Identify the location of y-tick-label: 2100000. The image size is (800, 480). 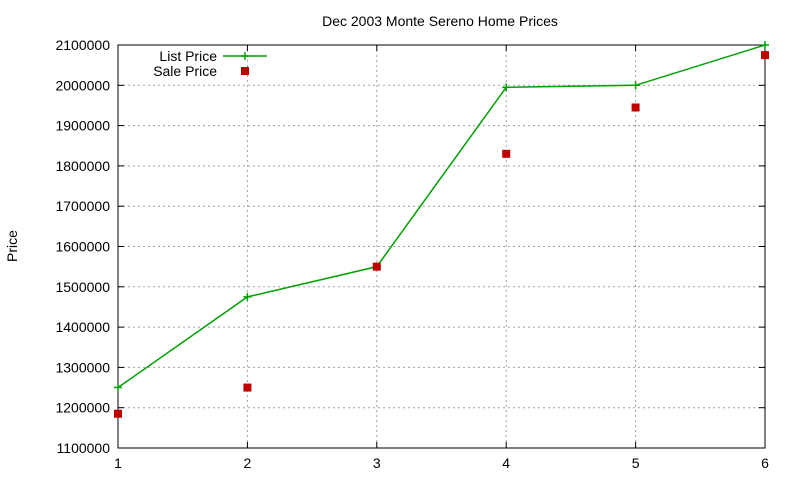
(82, 45).